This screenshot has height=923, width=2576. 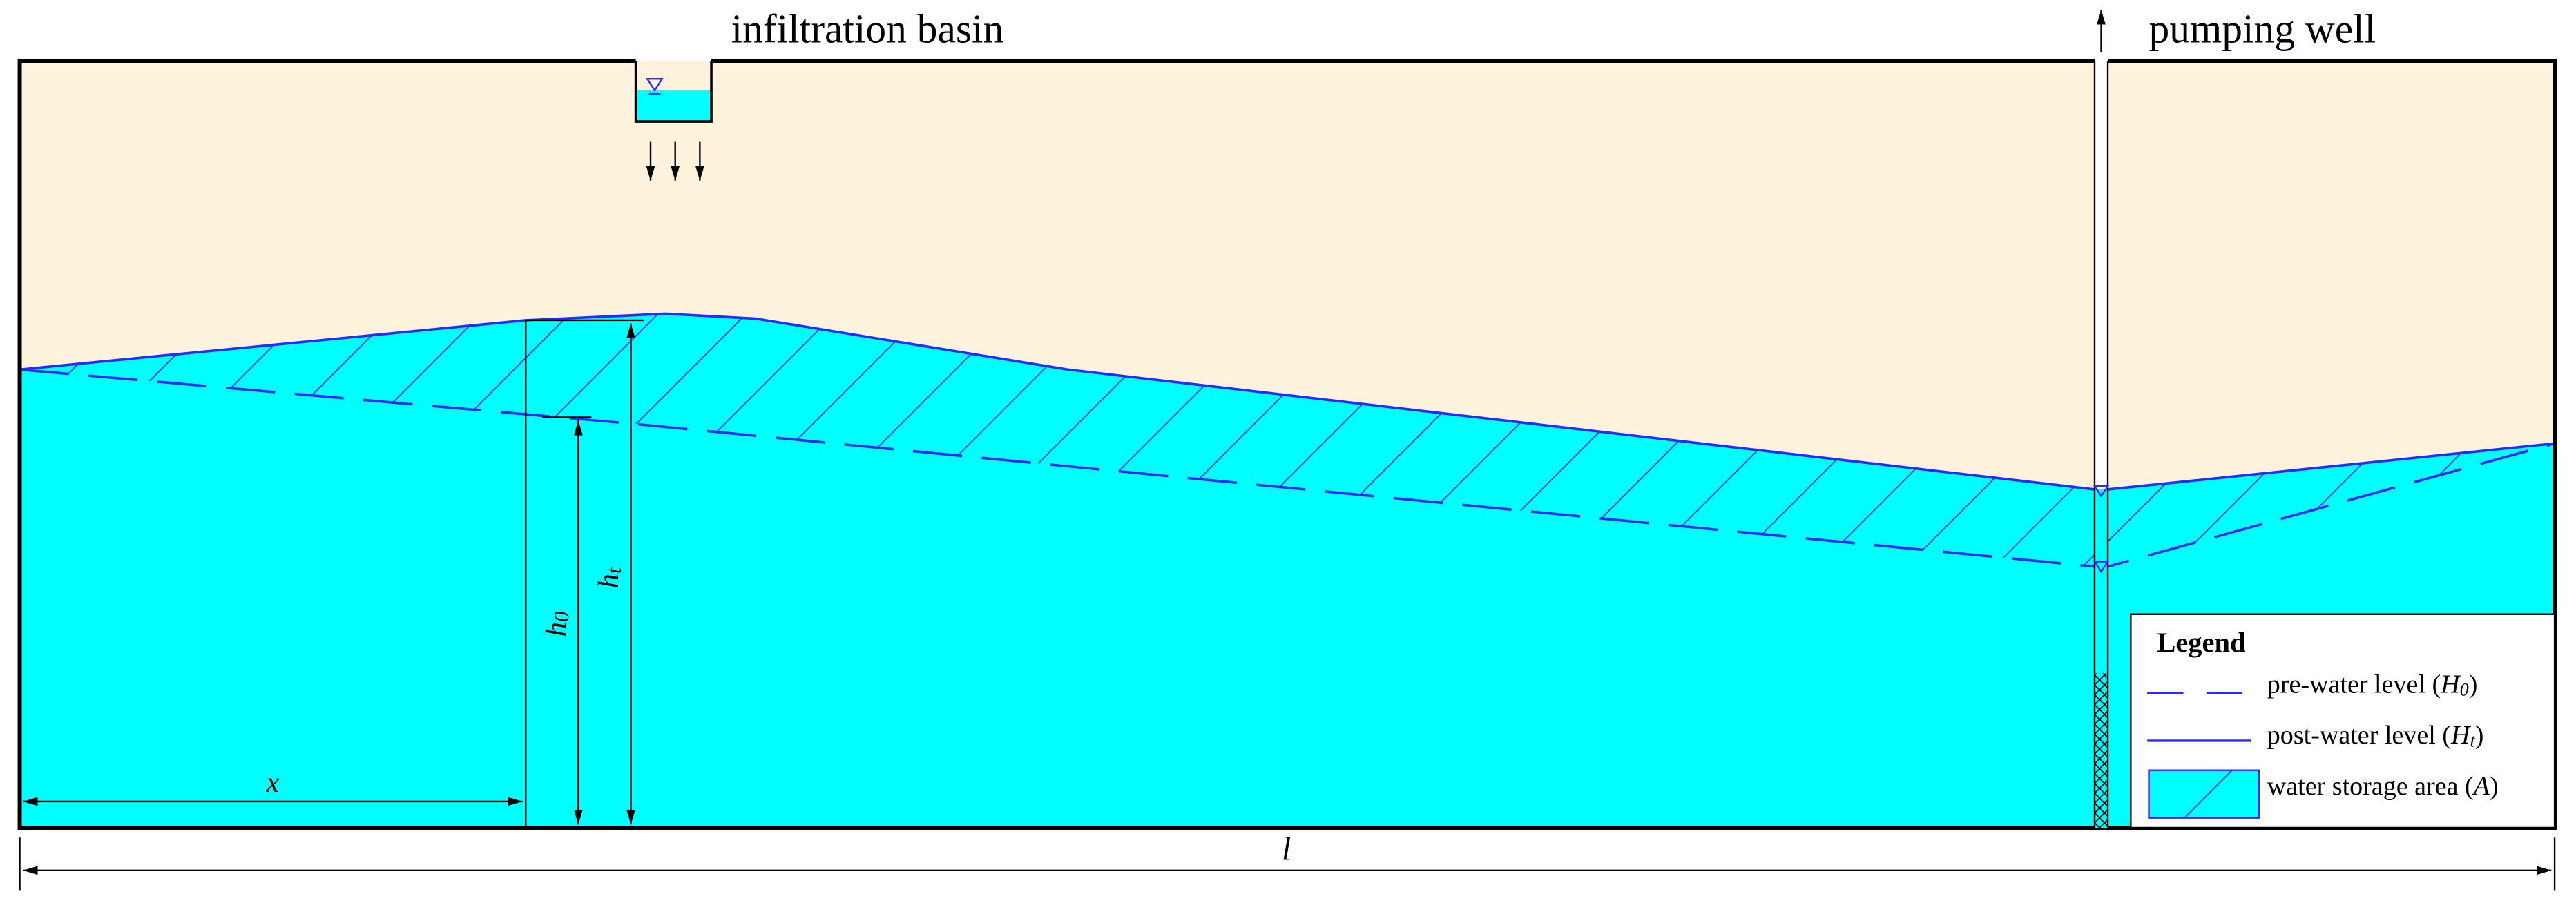 I want to click on well-label: pumping well, so click(x=2262, y=28).